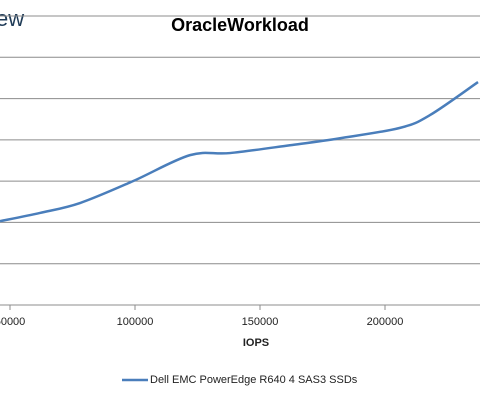  Describe the element at coordinates (260, 322) in the screenshot. I see `x-tick-label: 150000` at that location.